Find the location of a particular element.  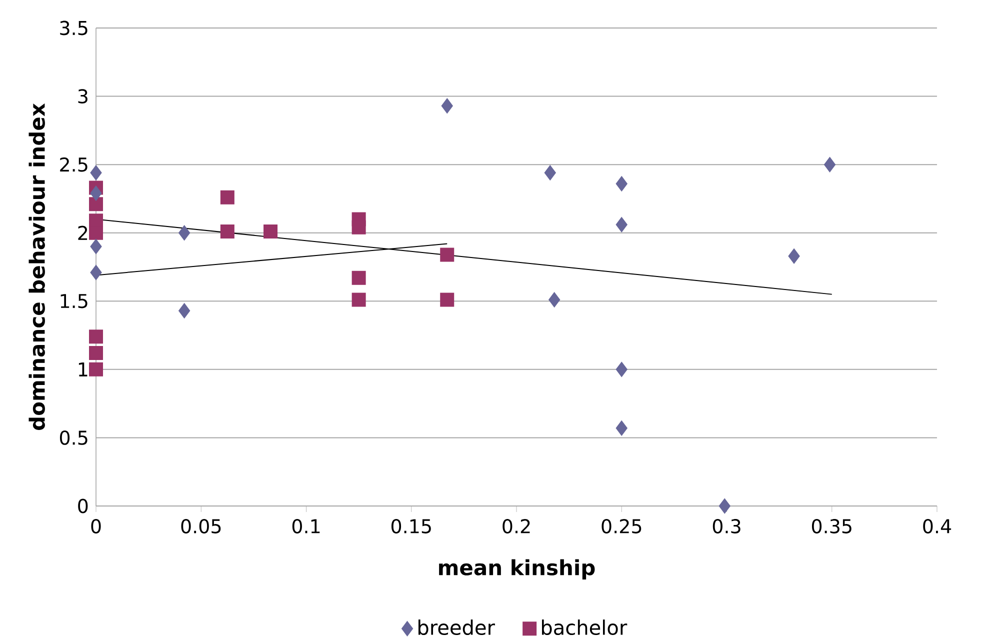

legend-label: breeder is located at coordinates (456, 628).